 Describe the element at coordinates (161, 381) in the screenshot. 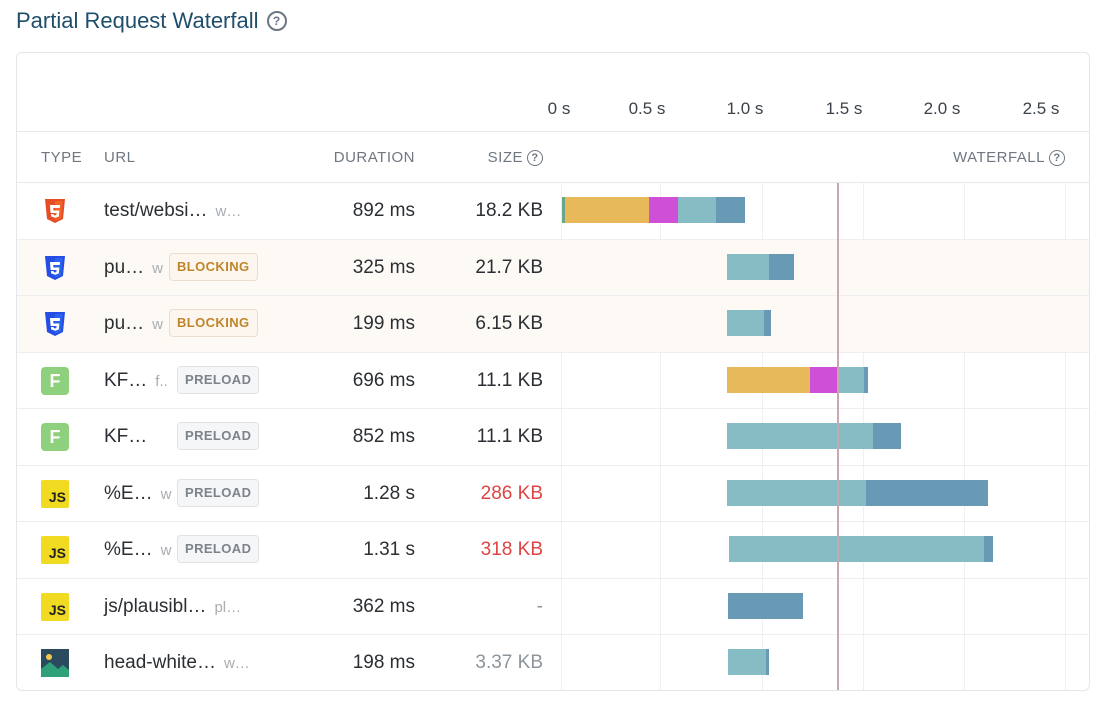

I see `url-domain: f..` at that location.